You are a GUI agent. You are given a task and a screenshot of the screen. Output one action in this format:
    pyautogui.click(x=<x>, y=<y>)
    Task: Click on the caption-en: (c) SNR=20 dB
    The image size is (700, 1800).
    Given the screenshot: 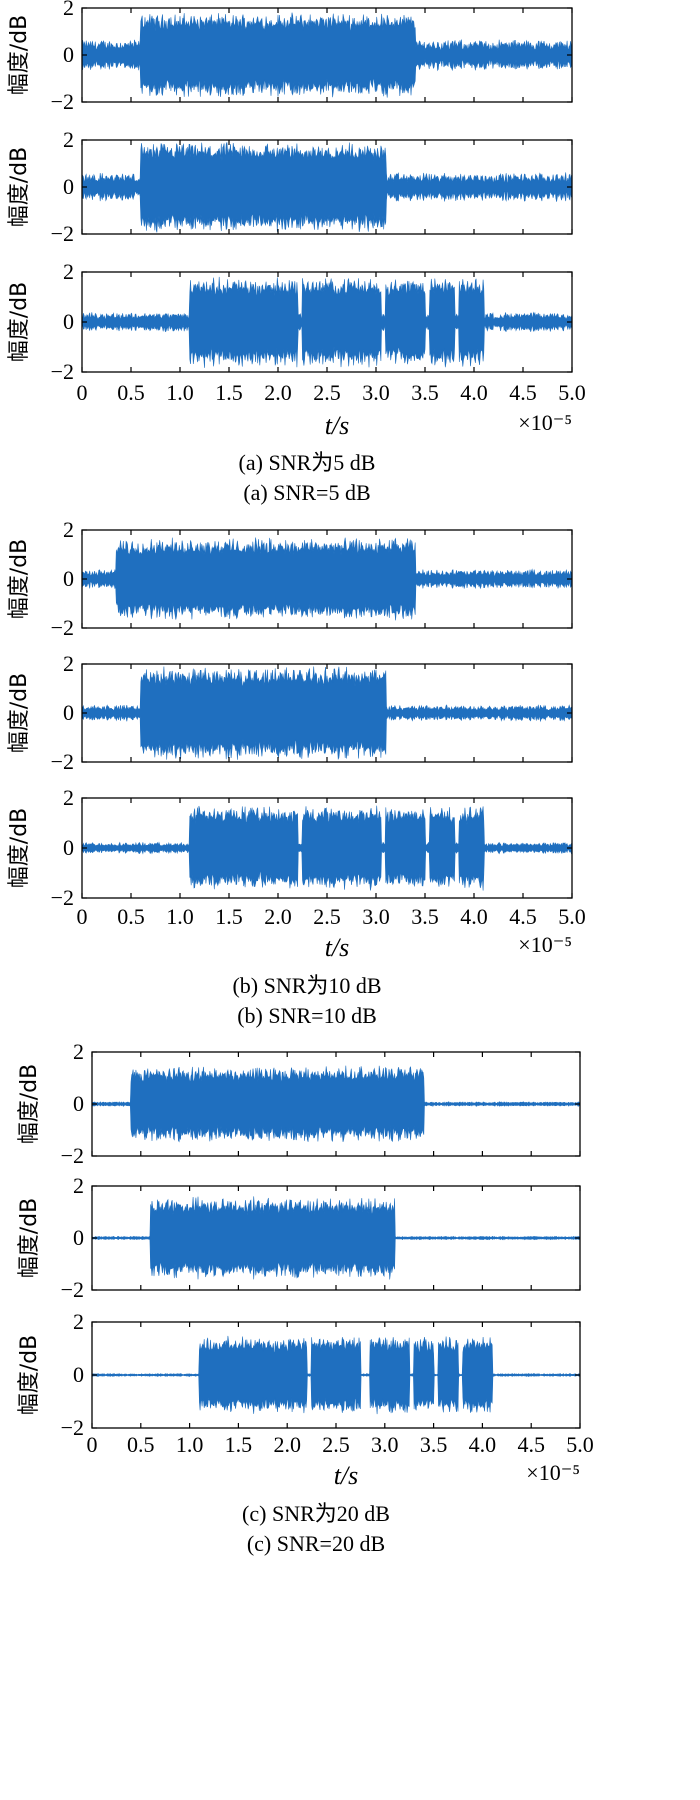 What is the action you would take?
    pyautogui.click(x=316, y=1543)
    